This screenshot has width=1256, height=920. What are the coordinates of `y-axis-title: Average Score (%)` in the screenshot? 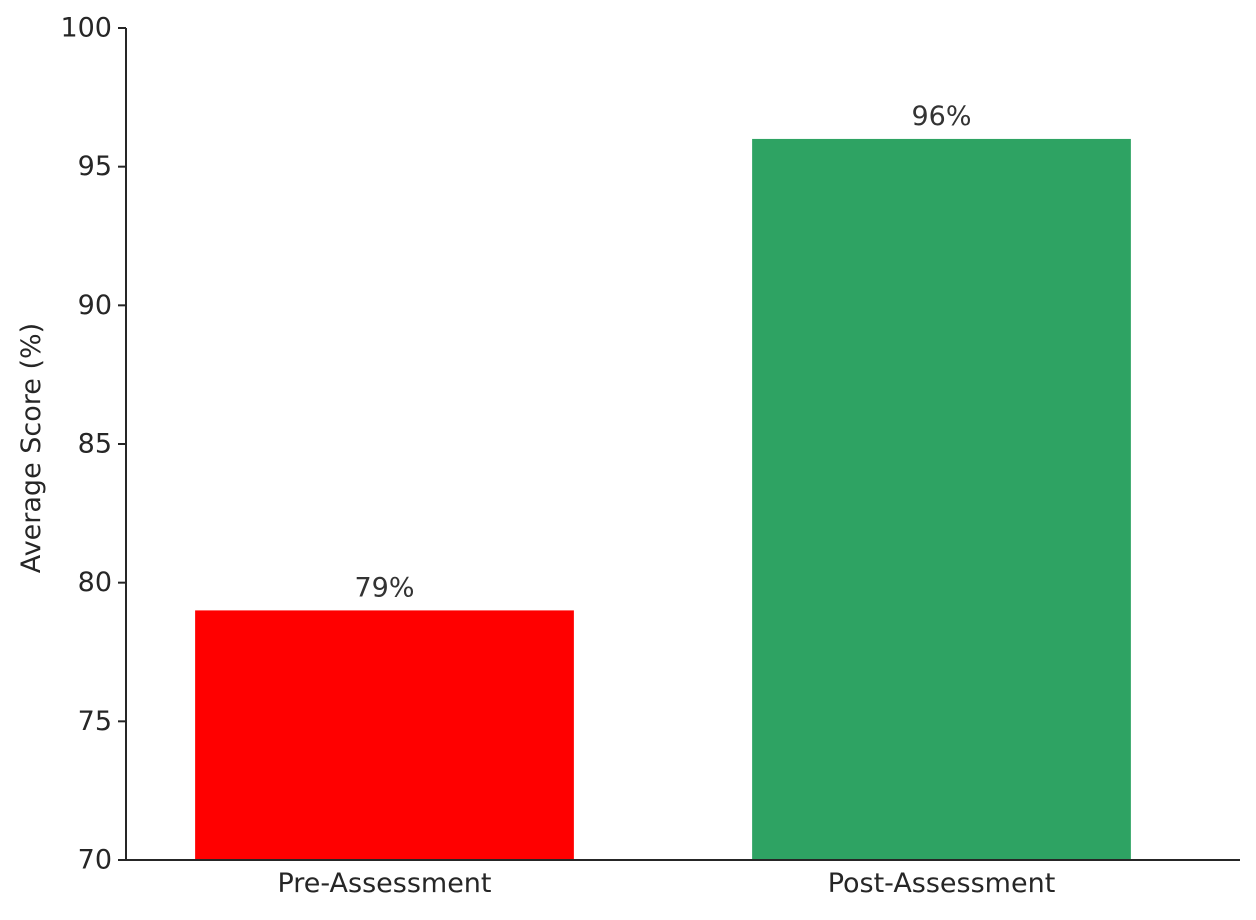 It's located at (31, 448).